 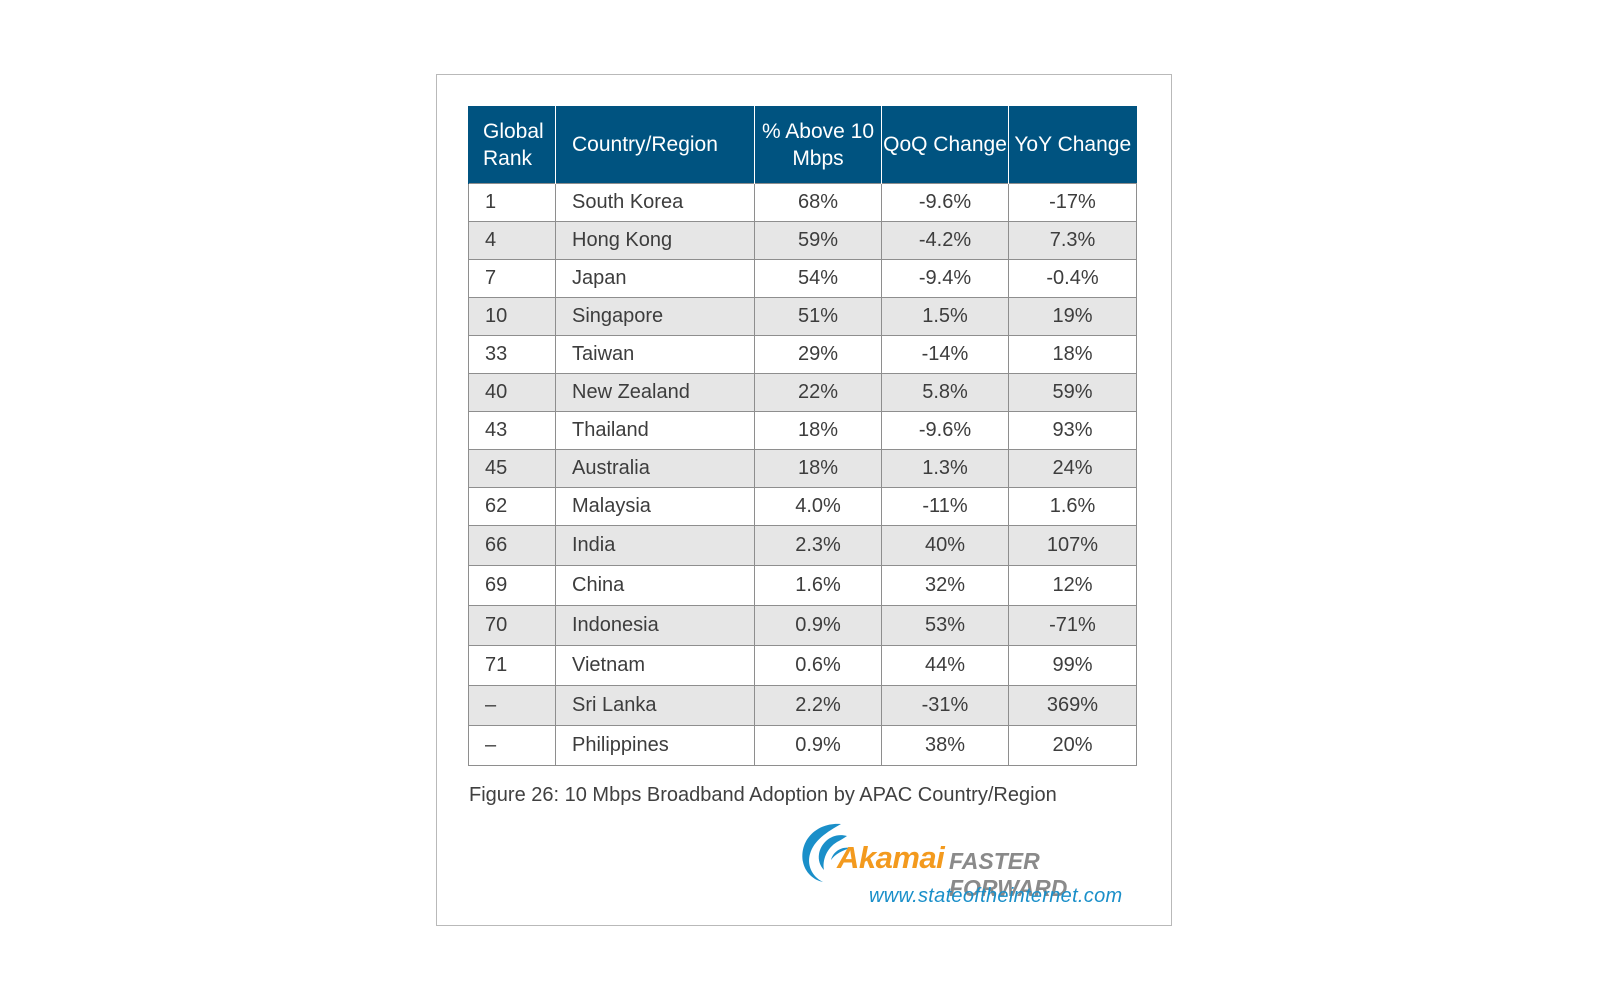 I want to click on rank-cell: 10, so click(x=512, y=316).